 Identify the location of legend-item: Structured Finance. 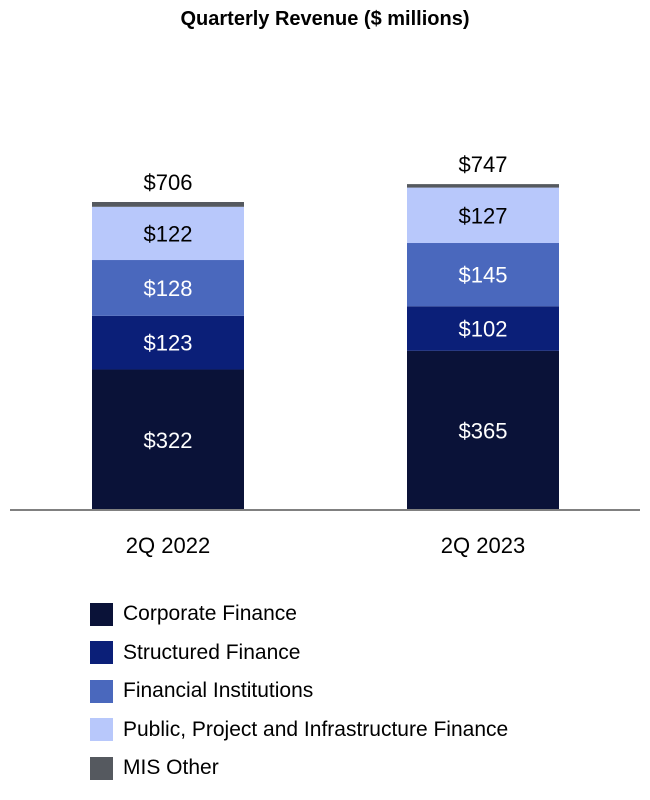
(299, 653).